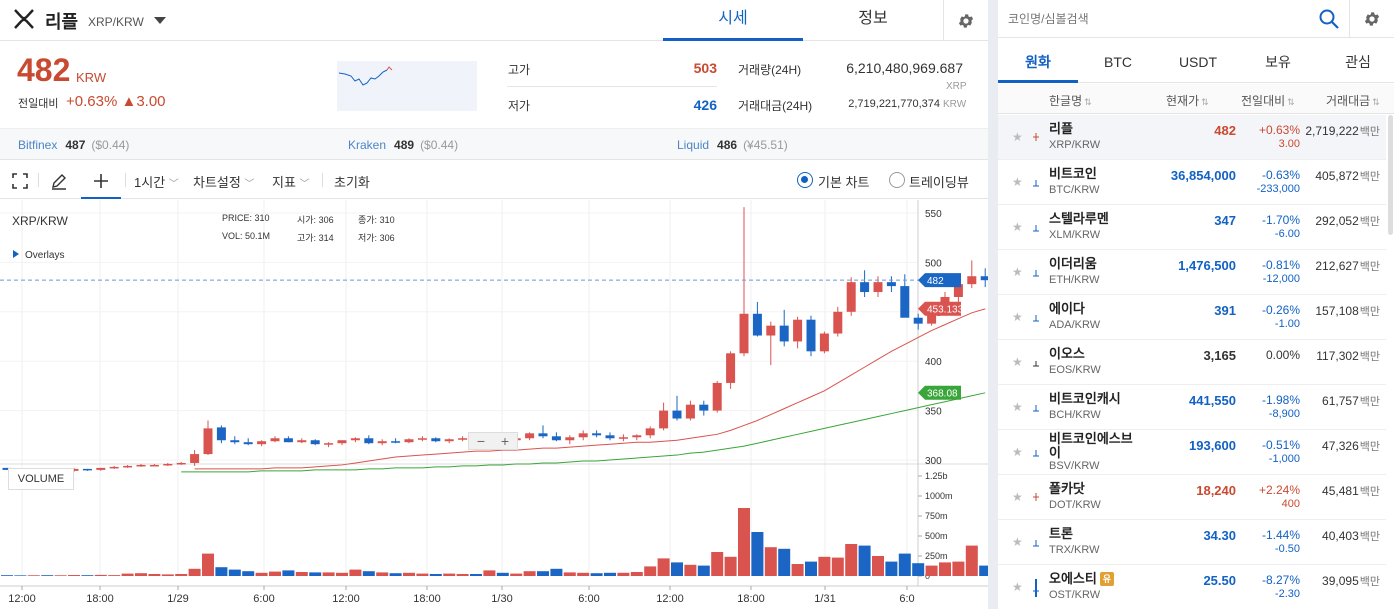  What do you see at coordinates (1358, 62) in the screenshot?
I see `tab-favorites: 관심` at bounding box center [1358, 62].